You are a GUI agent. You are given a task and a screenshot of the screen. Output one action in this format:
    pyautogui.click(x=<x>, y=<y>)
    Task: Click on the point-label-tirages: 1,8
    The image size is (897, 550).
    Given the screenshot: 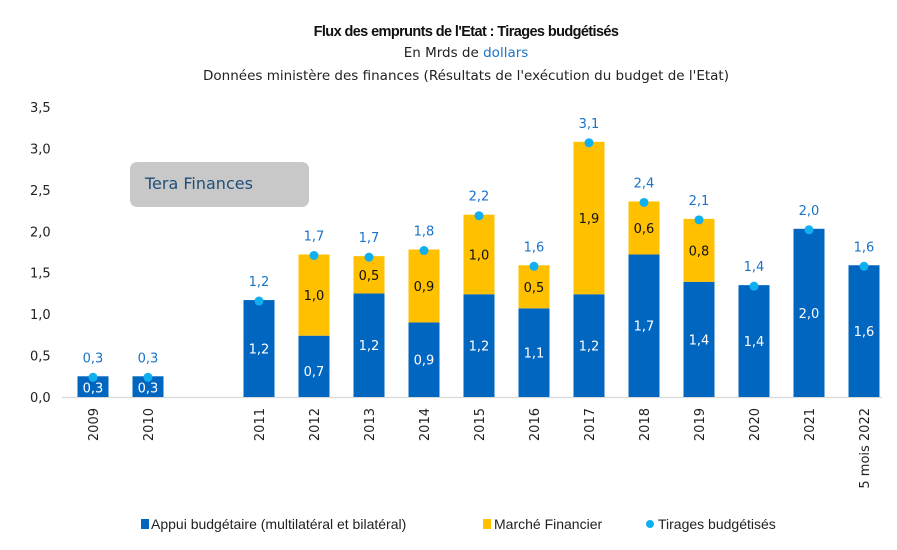 What is the action you would take?
    pyautogui.click(x=424, y=232)
    